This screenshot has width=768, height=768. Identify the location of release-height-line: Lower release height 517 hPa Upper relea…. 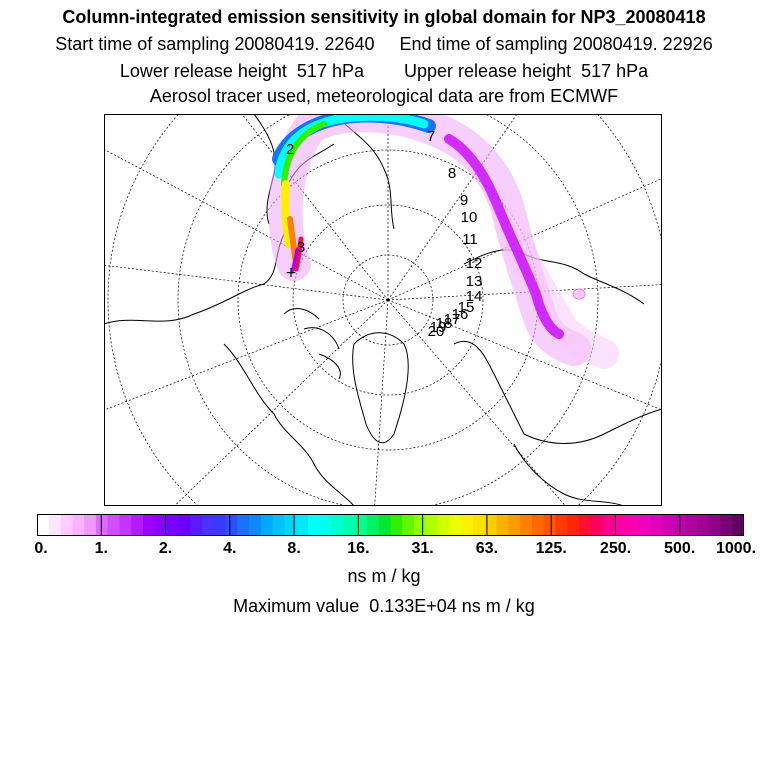
(384, 71).